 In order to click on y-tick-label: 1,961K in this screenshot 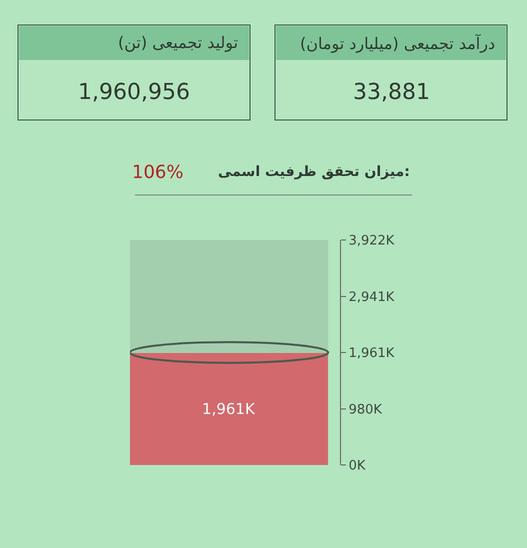, I will do `click(371, 354)`.